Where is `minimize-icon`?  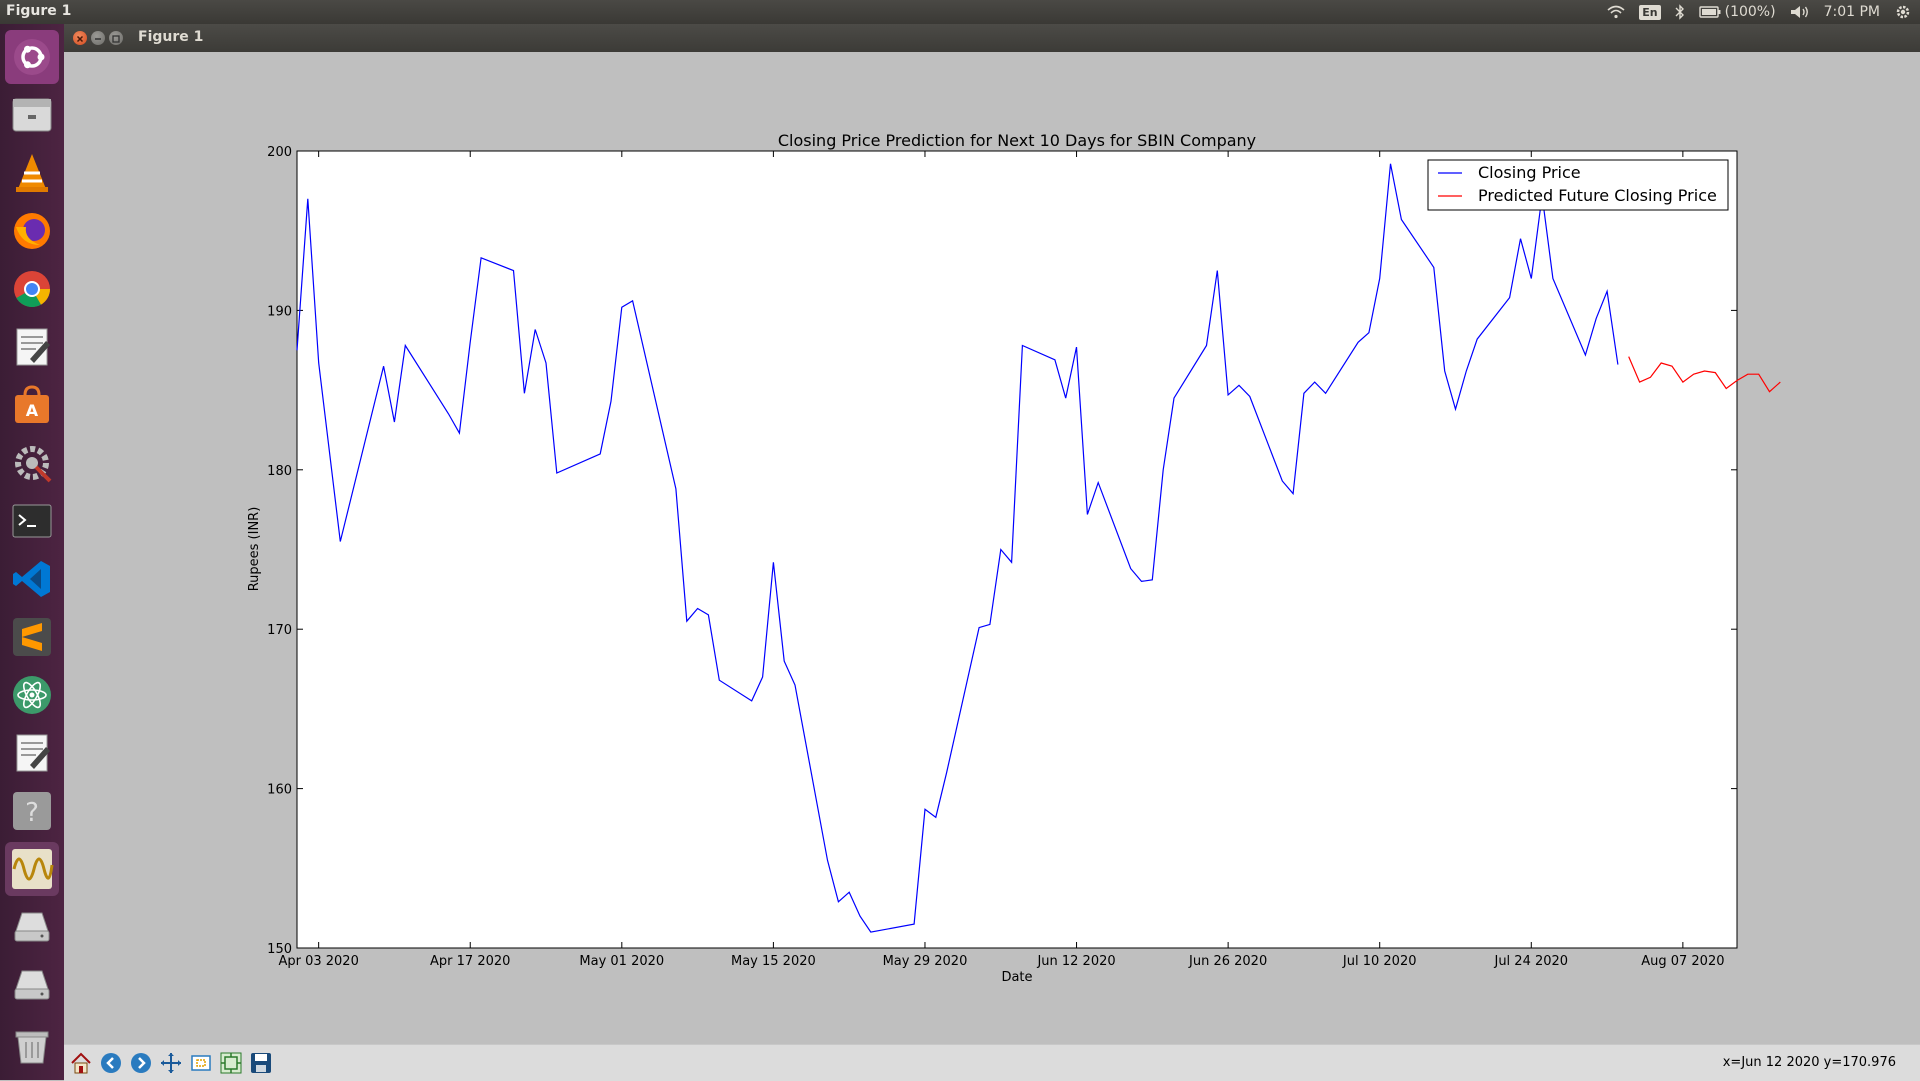
minimize-icon is located at coordinates (98, 39).